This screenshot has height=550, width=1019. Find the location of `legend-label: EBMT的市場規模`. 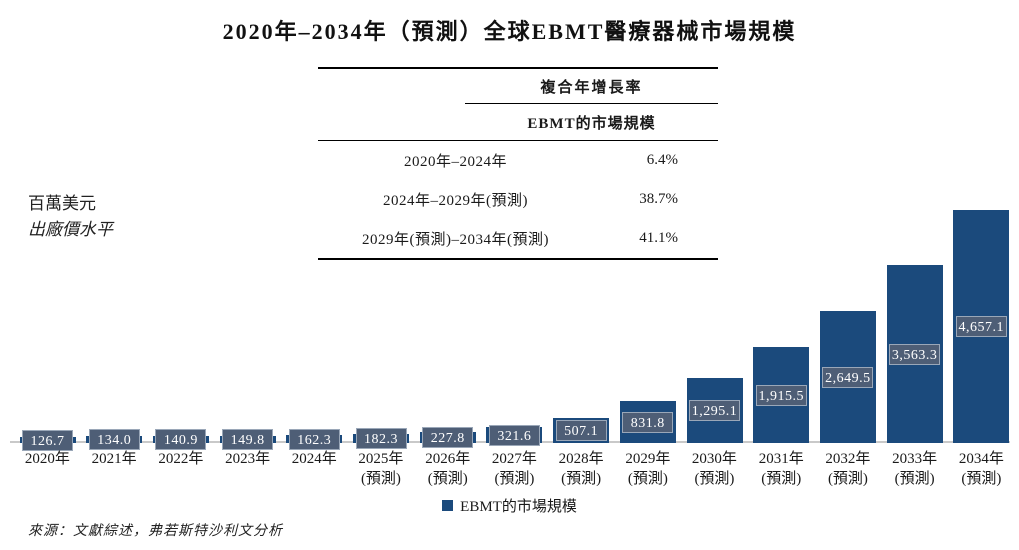

legend-label: EBMT的市場規模 is located at coordinates (518, 507).